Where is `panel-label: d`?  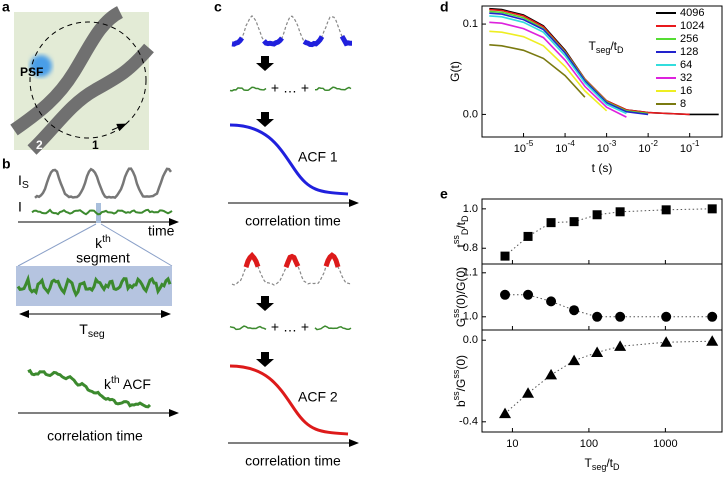
panel-label: d is located at coordinates (444, 7).